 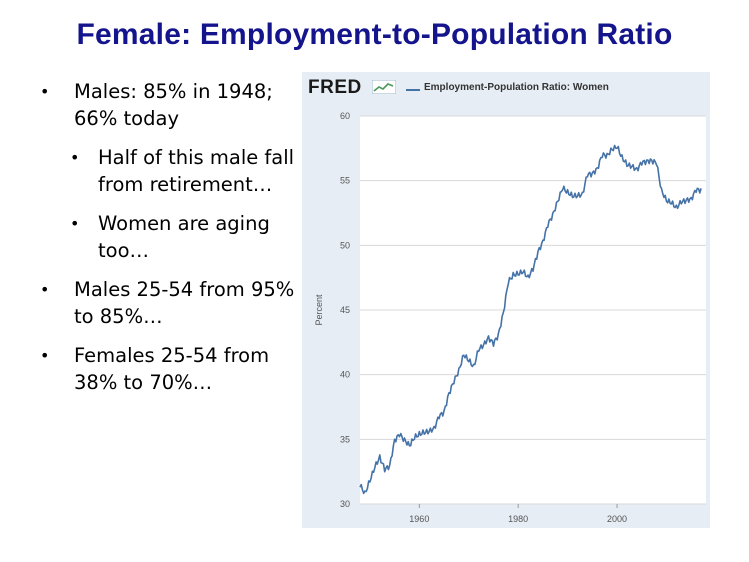 I want to click on bullet-item: • Males: 85% in 1948; 66% today, so click(x=168, y=105).